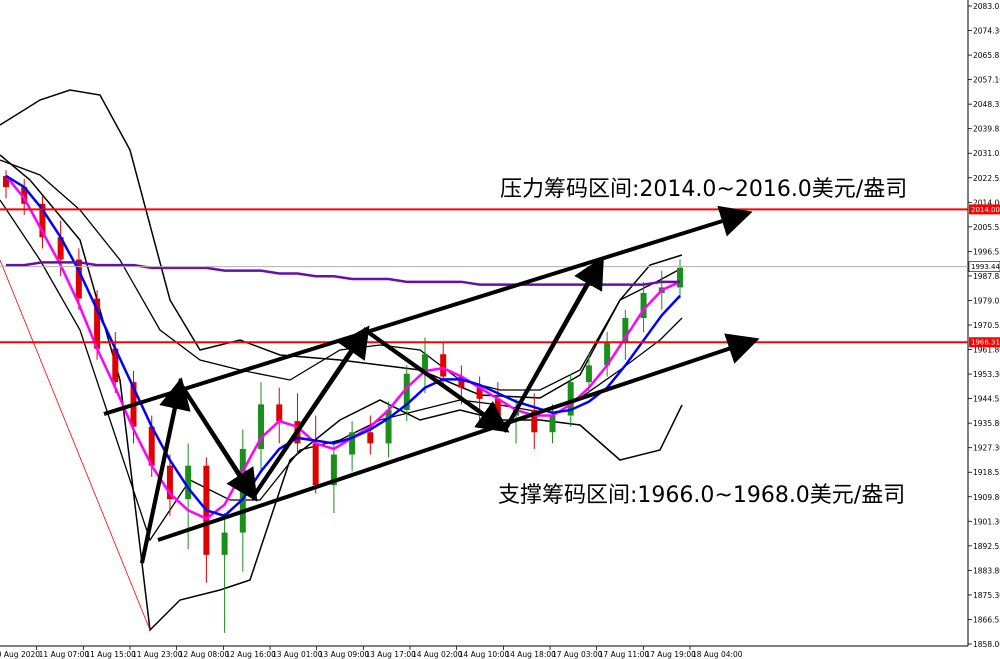 This screenshot has width=1000, height=659. Describe the element at coordinates (530, 654) in the screenshot. I see `x-tick-label: 14 Aug 18:00` at that location.